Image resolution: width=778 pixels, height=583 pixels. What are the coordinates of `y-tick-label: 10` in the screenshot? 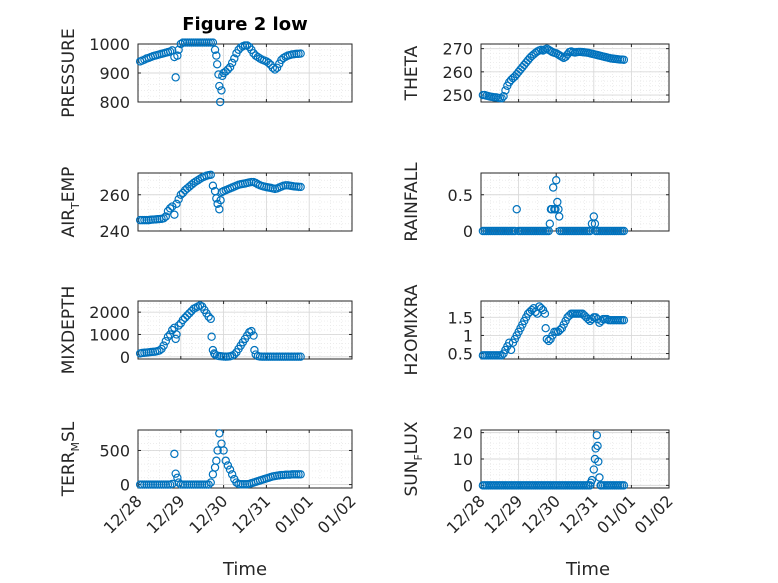 It's located at (463, 459).